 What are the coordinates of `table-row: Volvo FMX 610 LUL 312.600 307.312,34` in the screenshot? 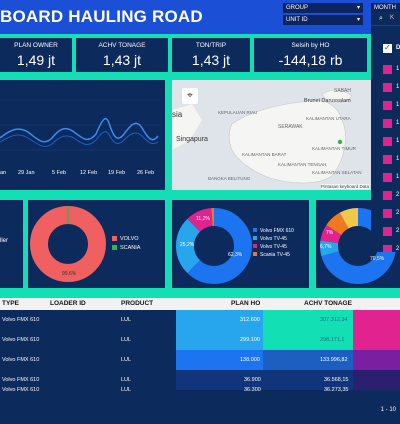 It's located at (200, 320).